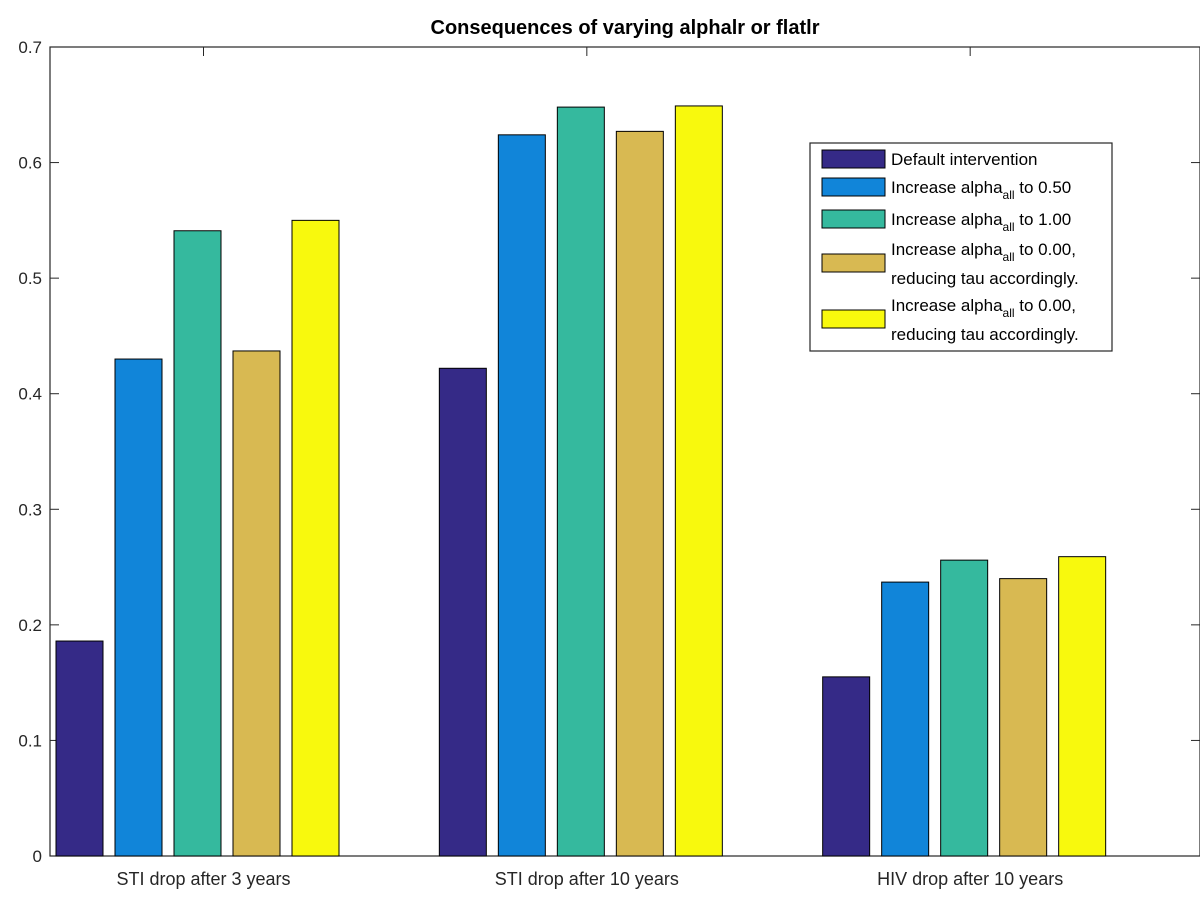 This screenshot has width=1200, height=900. Describe the element at coordinates (203, 879) in the screenshot. I see `x-tick-label: STI drop after 3 years` at that location.